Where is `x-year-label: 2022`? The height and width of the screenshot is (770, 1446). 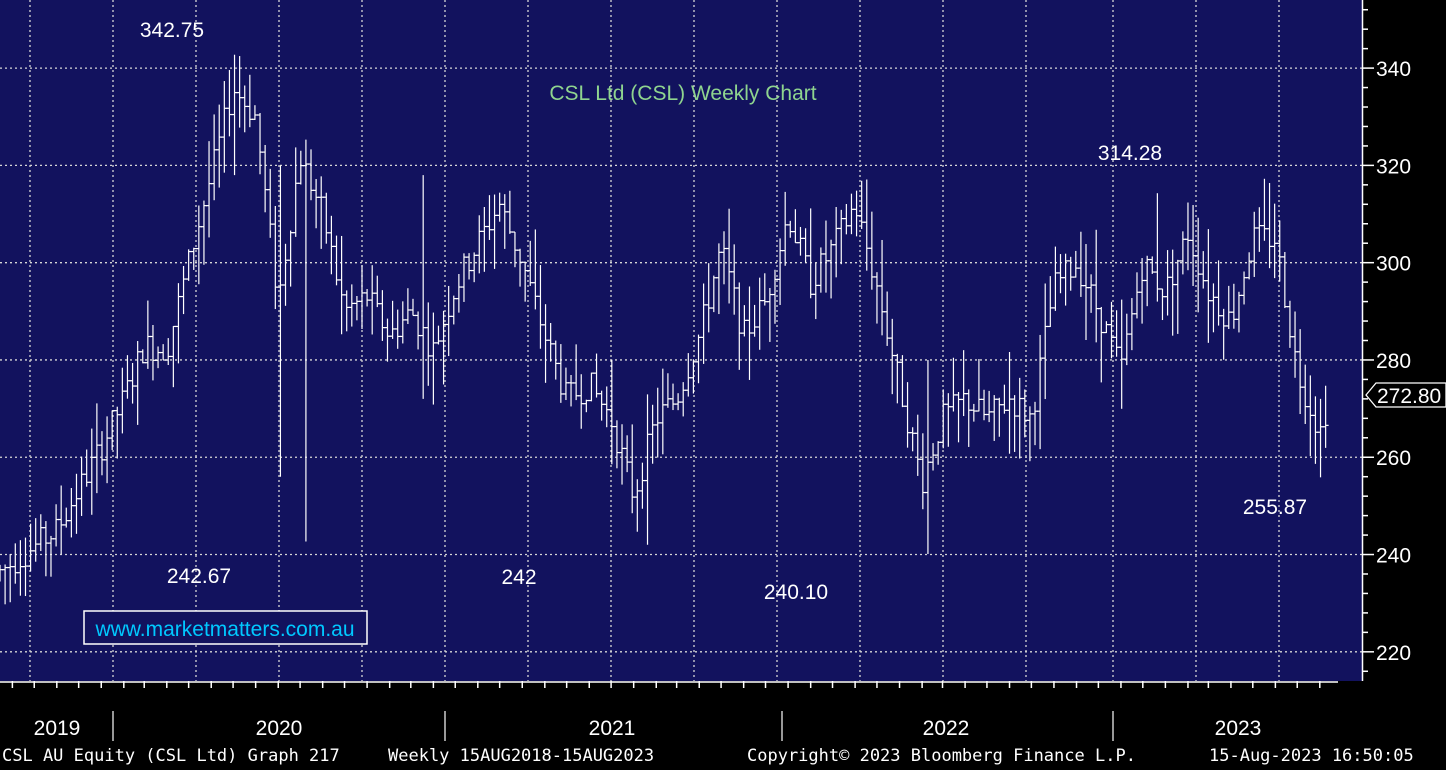
x-year-label: 2022 is located at coordinates (946, 728).